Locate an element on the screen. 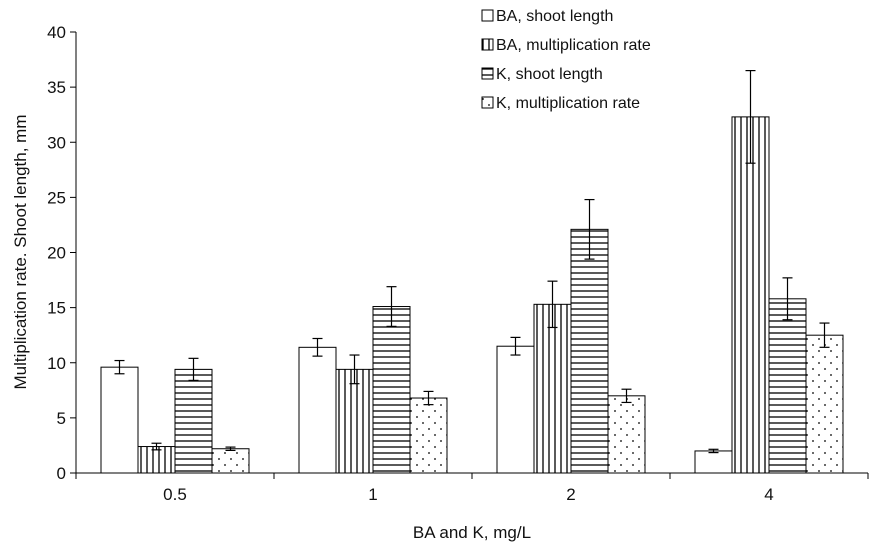  legend-label: BA, multiplication rate is located at coordinates (573, 45).